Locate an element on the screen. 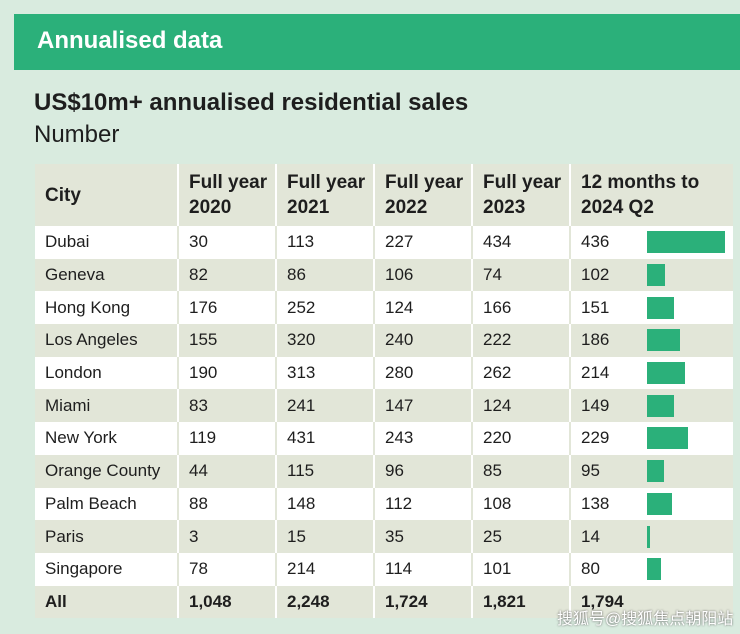 The height and width of the screenshot is (634, 740). chart-title: US$10m+ annualised residential sales is located at coordinates (251, 102).